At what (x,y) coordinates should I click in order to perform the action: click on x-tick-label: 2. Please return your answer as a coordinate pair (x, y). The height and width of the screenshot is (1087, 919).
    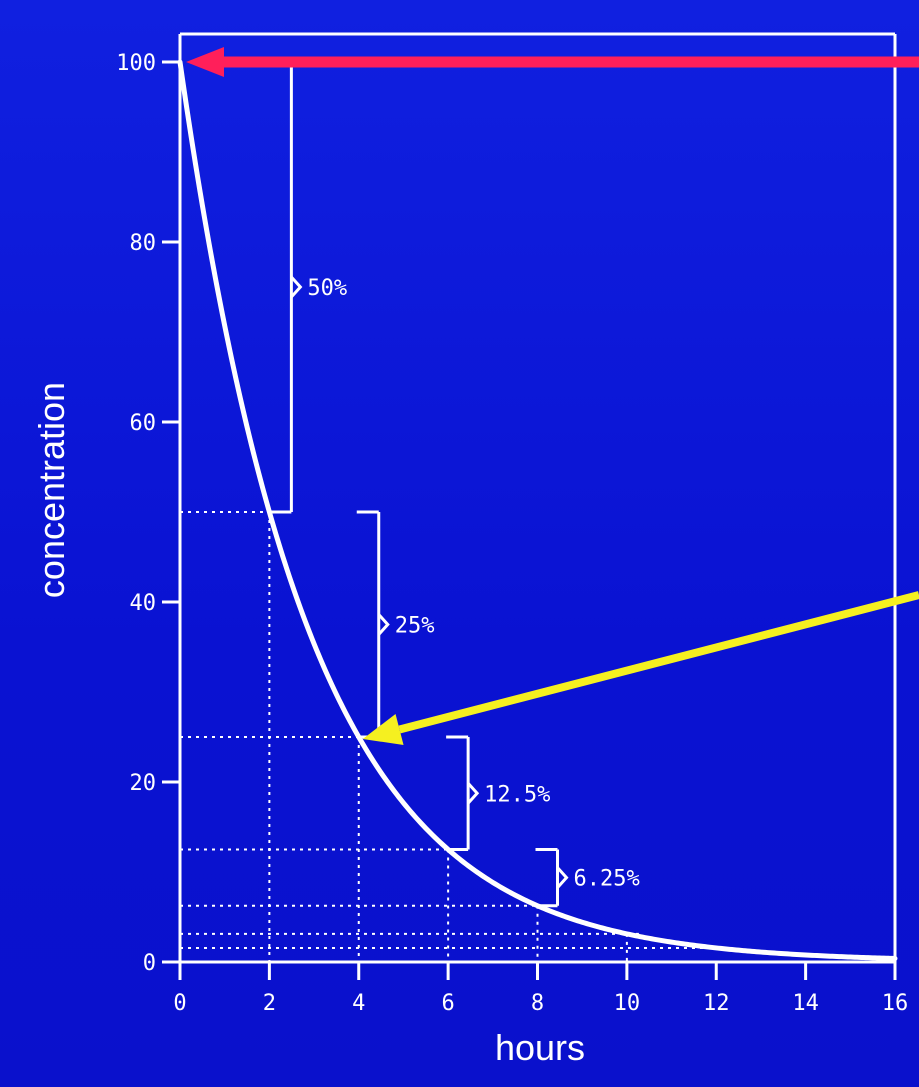
    Looking at the image, I should click on (269, 1003).